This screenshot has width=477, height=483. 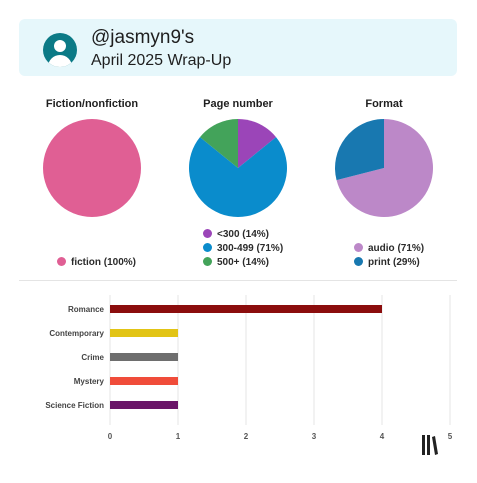 I want to click on bar-romance, so click(x=246, y=309).